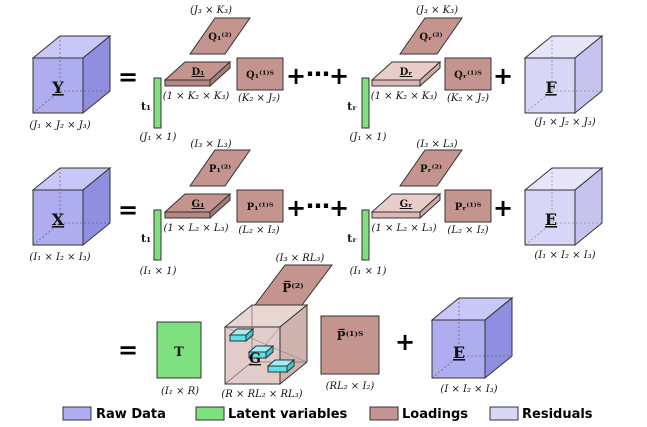 Image resolution: width=647 pixels, height=427 pixels. I want to click on residual-e3-label: E, so click(459, 352).